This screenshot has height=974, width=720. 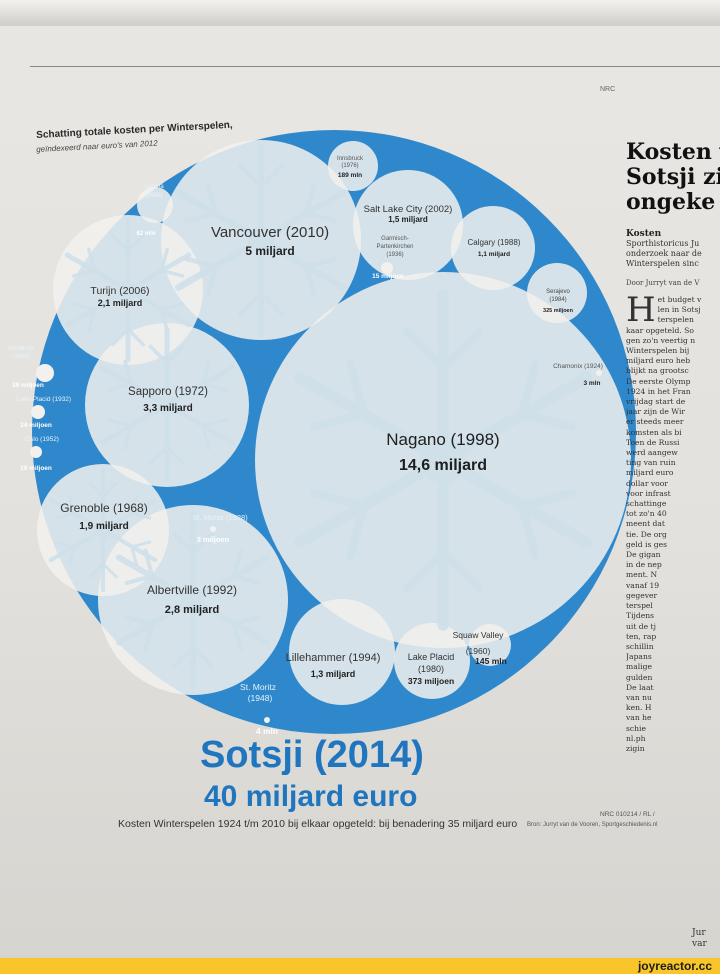 What do you see at coordinates (557, 300) in the screenshot?
I see `label-city-sarajevo: (1984)` at bounding box center [557, 300].